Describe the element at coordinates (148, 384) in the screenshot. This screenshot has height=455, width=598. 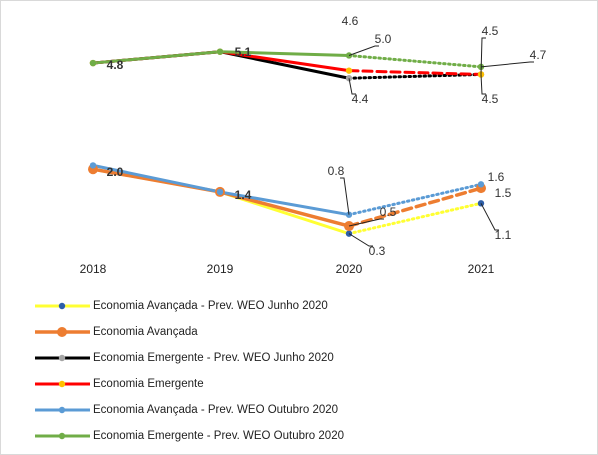
I see `legend-label: Economia Emergente` at that location.